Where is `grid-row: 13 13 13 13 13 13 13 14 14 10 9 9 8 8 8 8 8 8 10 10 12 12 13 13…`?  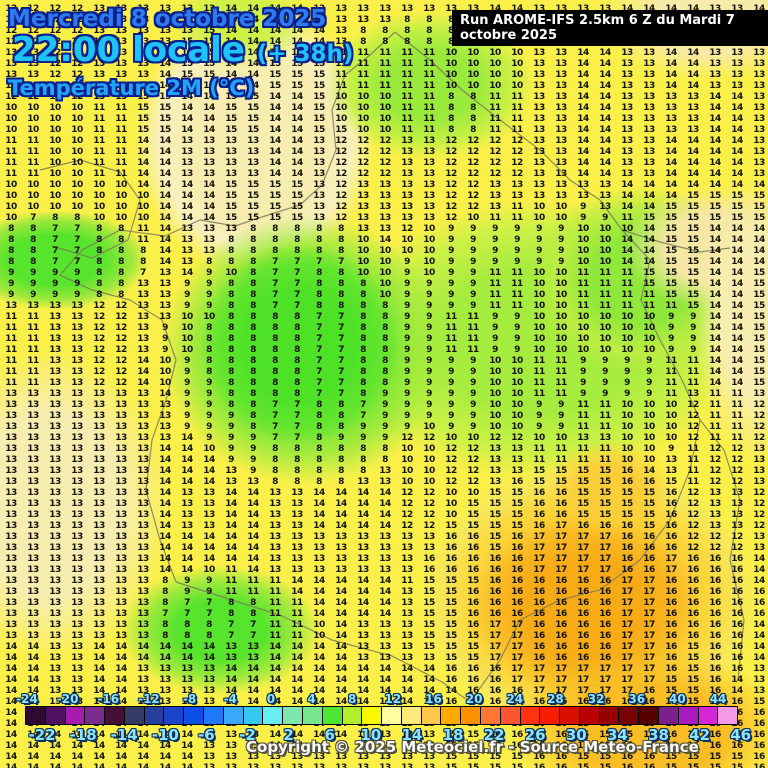 grid-row: 13 13 13 13 13 13 13 14 14 10 9 9 8 8 8 8 8 8 10 10 12 12 13 13… is located at coordinates (384, 447).